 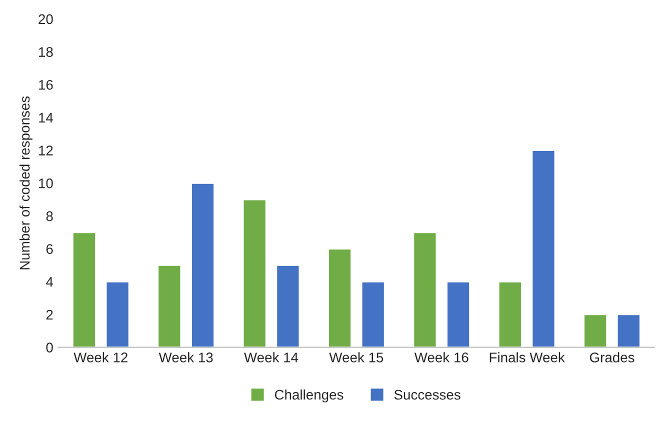 I want to click on y-tick-label: 18, so click(x=46, y=52).